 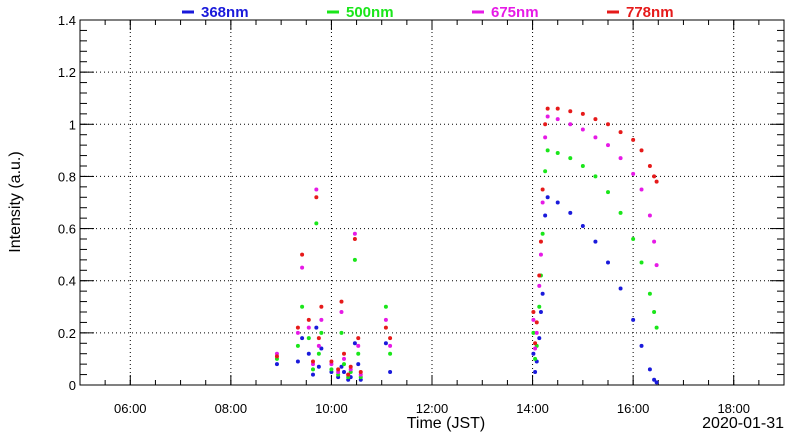 What do you see at coordinates (67, 20) in the screenshot?
I see `y-tick-label: 1.4` at bounding box center [67, 20].